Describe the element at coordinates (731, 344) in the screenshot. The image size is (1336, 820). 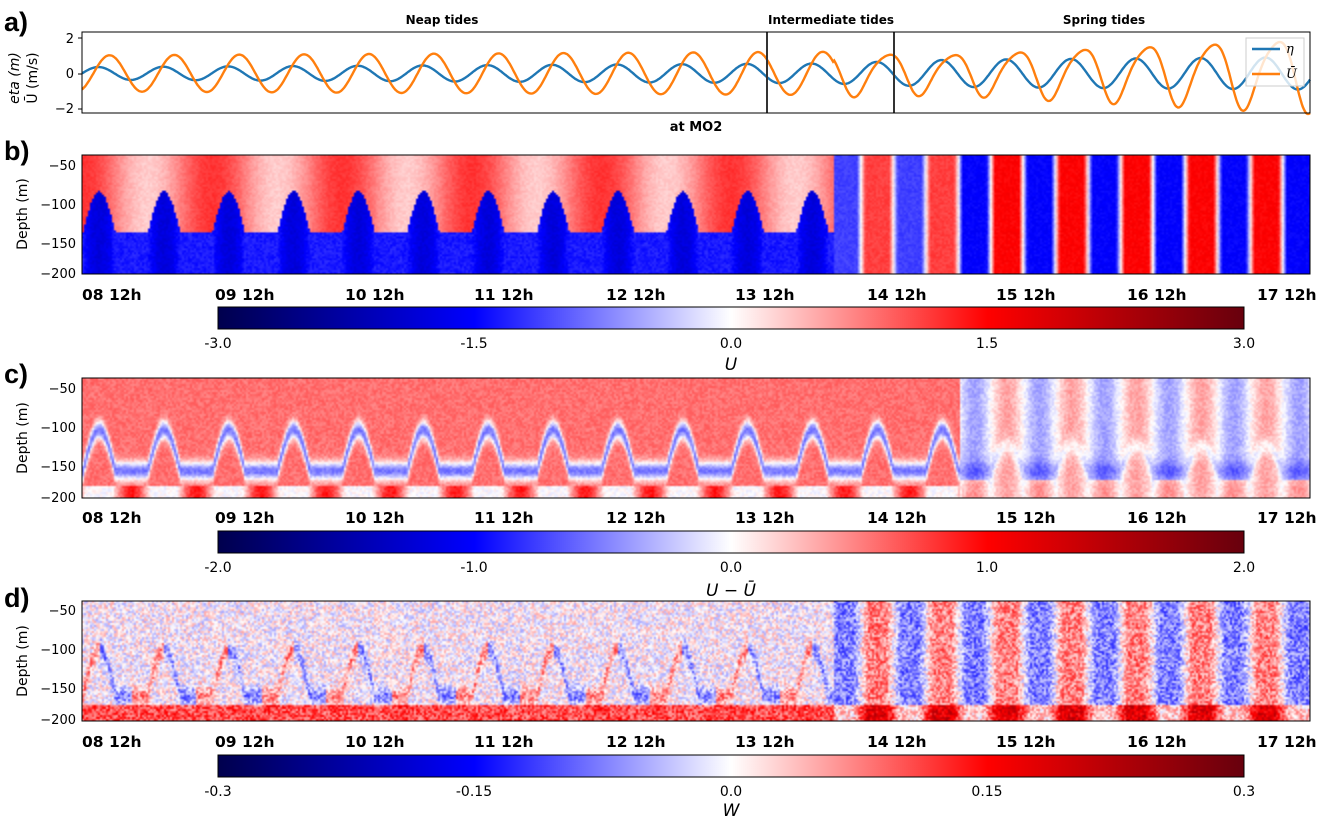
I see `u-colorbar-tick: 0.0` at that location.